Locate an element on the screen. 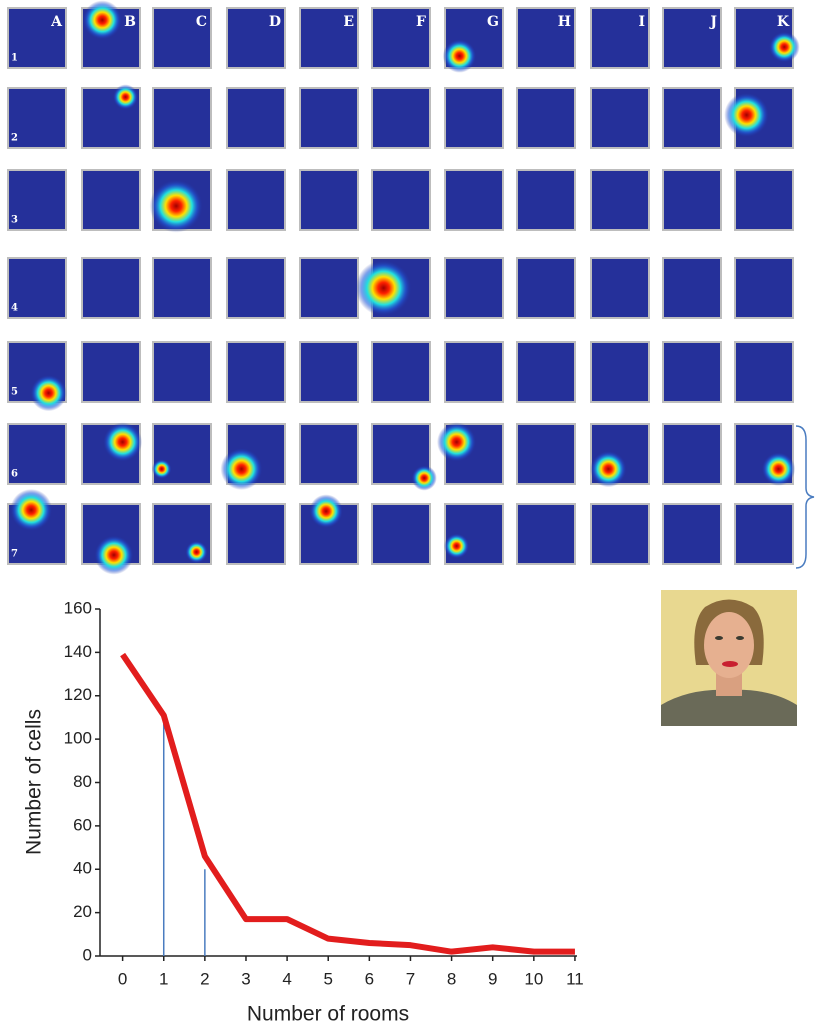  photo-shoulders is located at coordinates (729, 707).